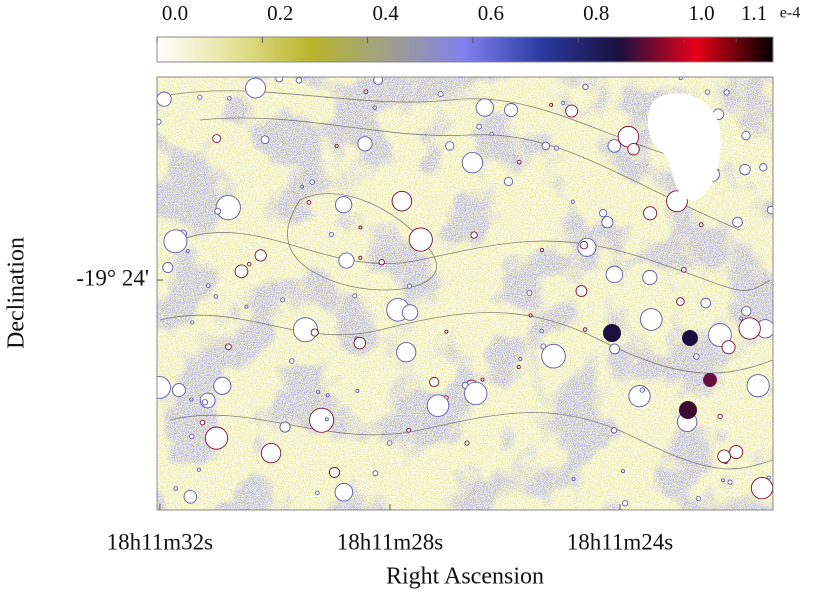  Describe the element at coordinates (17, 293) in the screenshot. I see `y-axis-label: Declination` at that location.